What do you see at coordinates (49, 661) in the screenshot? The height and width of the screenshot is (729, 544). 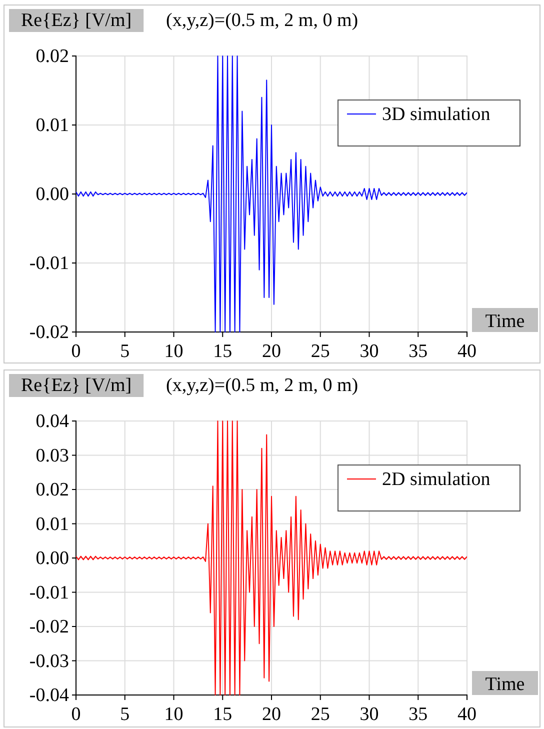 I see `y-tick-label: -0.03` at bounding box center [49, 661].